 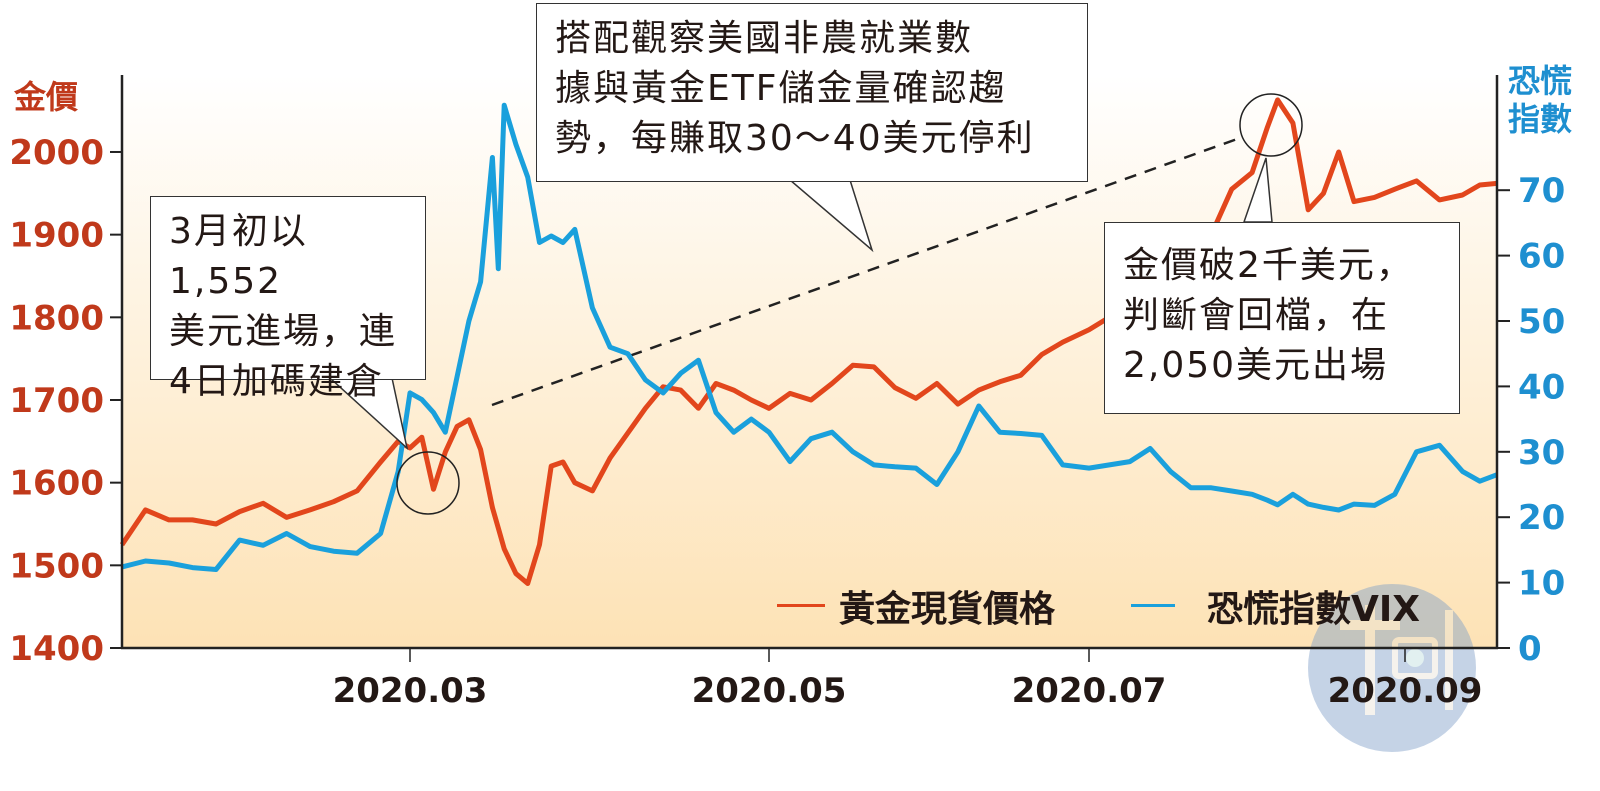 What do you see at coordinates (1405, 691) in the screenshot?
I see `x-tick-label: 2020.09` at bounding box center [1405, 691].